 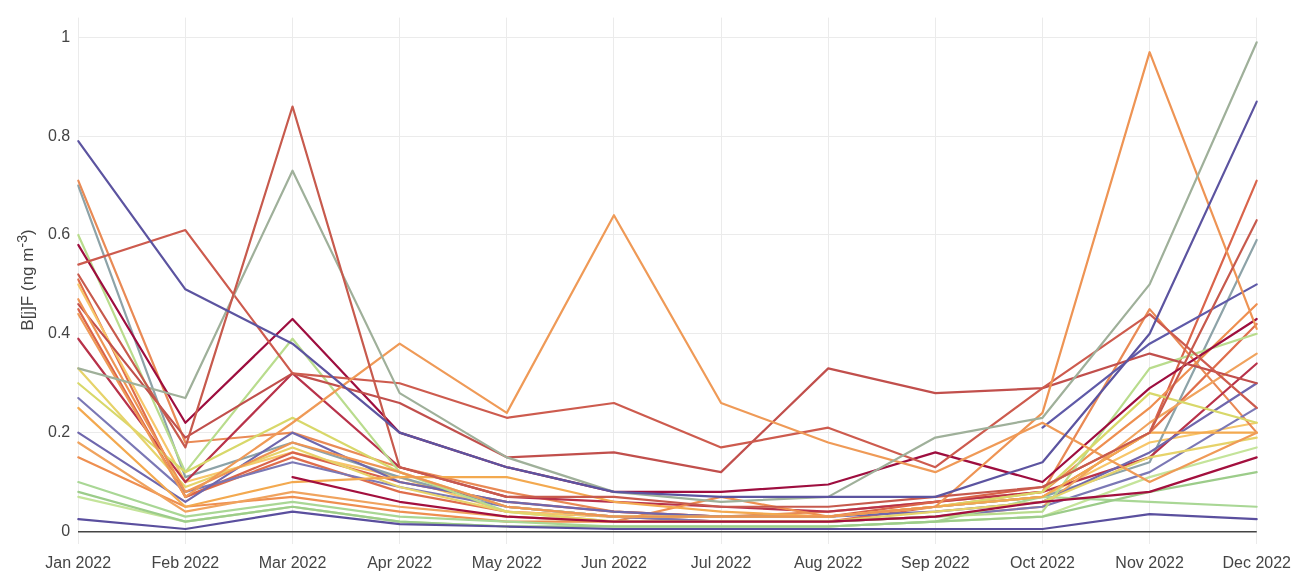 I want to click on x-tick-label: Dec 2022, so click(x=1257, y=562).